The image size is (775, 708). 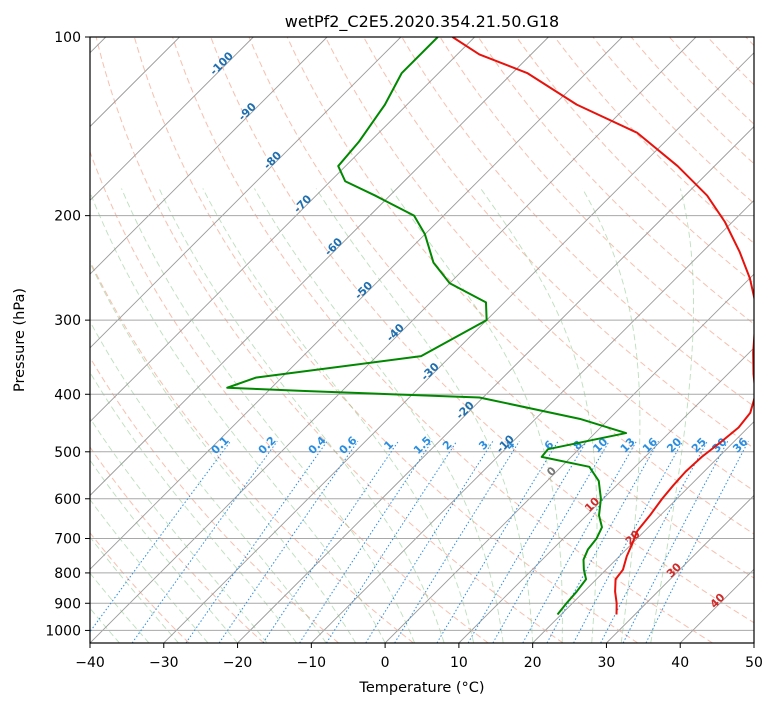 I want to click on y-tick-label: 300, so click(x=67, y=321).